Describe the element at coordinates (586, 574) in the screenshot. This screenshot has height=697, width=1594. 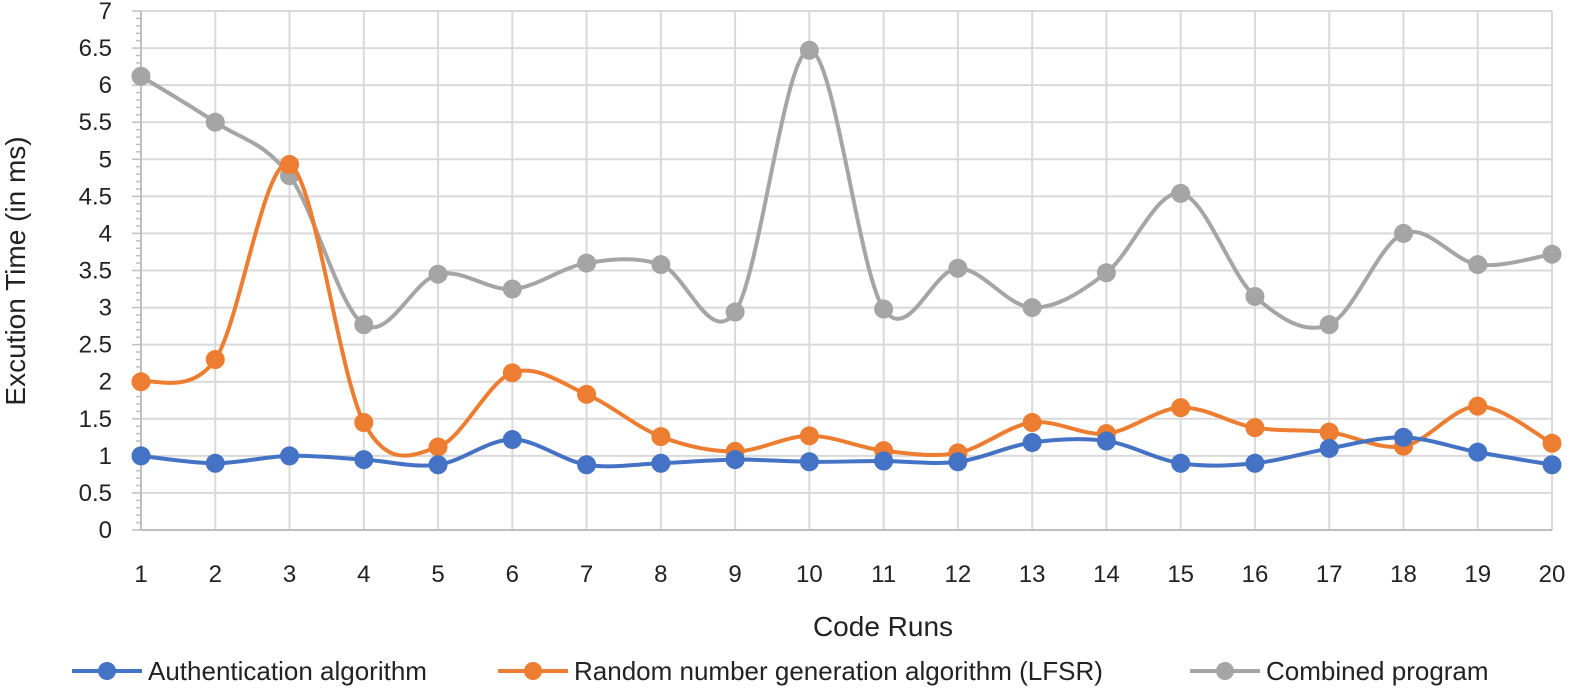
I see `x-tick-label: 7` at that location.